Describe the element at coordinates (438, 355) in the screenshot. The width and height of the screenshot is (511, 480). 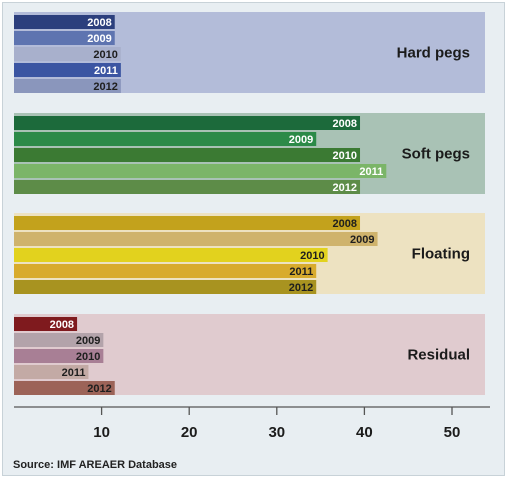
I see `panel-label: Residual` at that location.